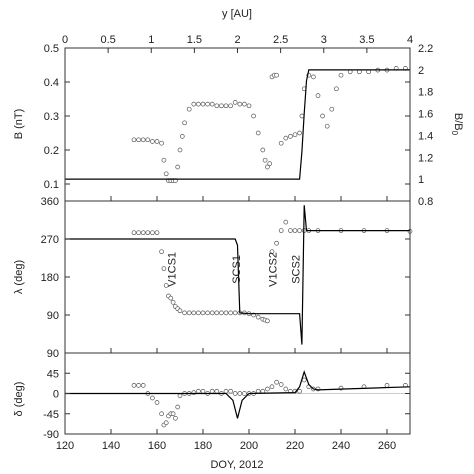  I want to click on right-ytick-label: 2, so click(421, 71).